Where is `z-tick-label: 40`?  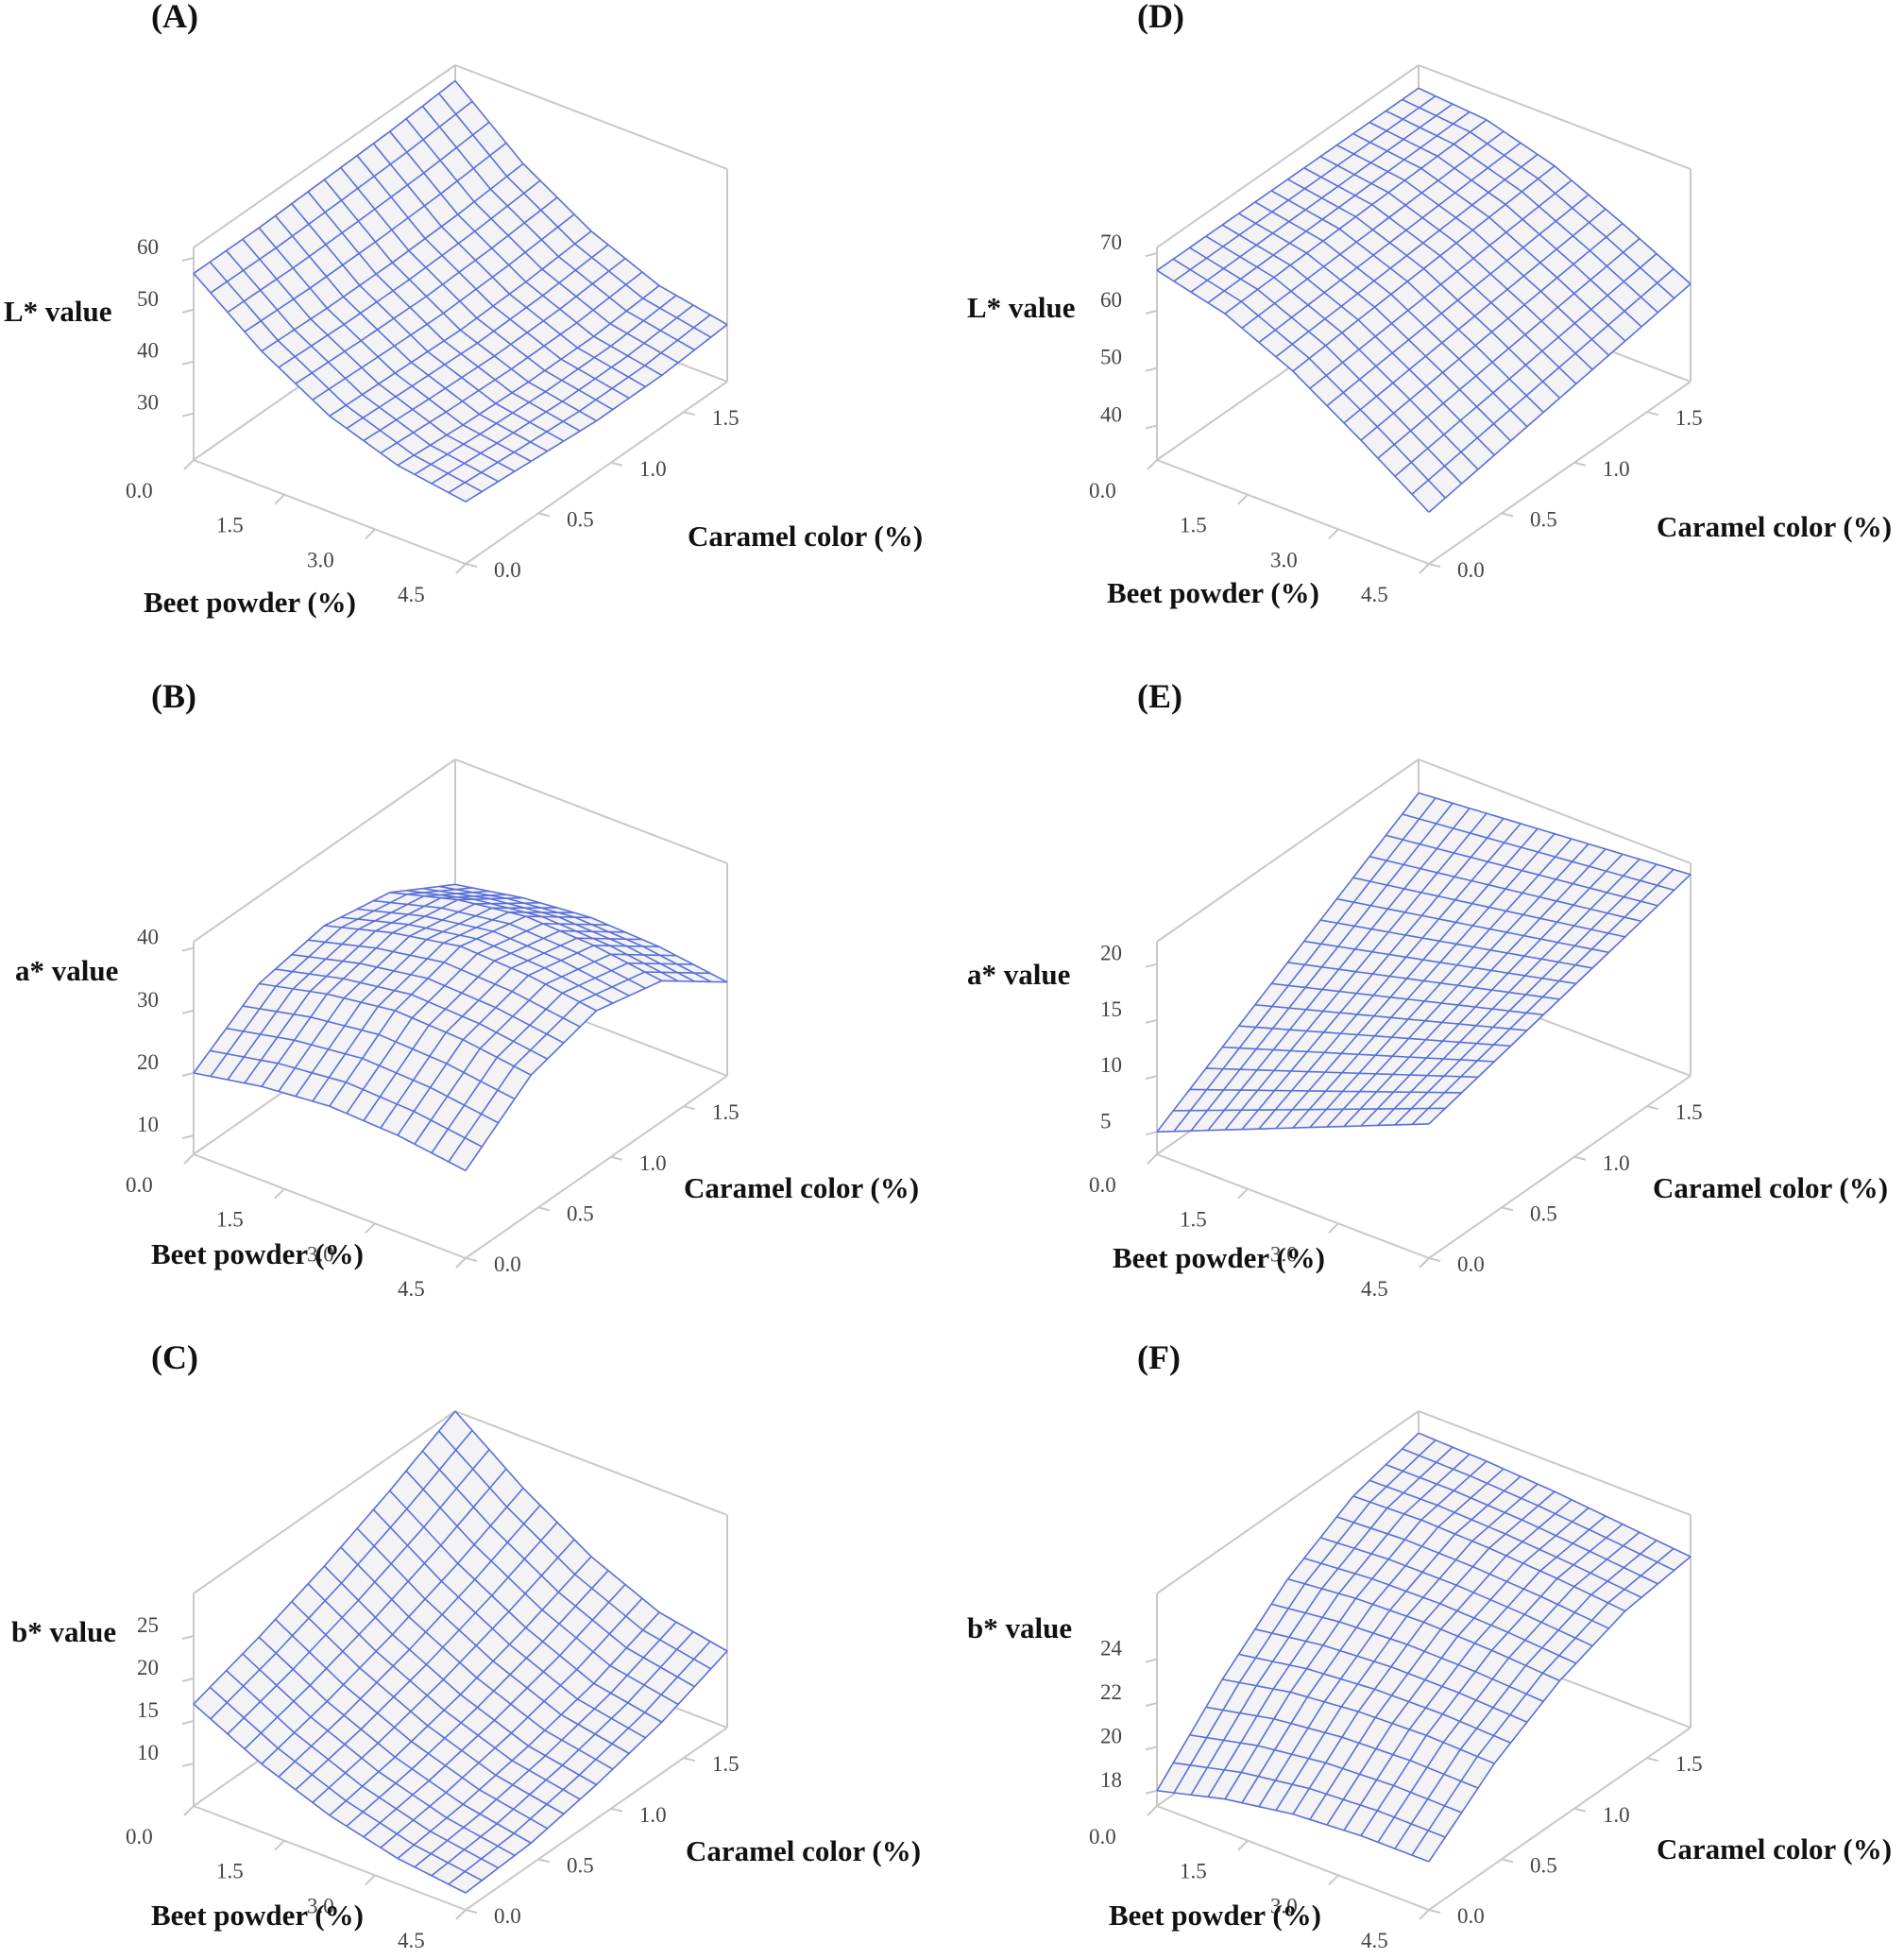
z-tick-label: 40 is located at coordinates (148, 351).